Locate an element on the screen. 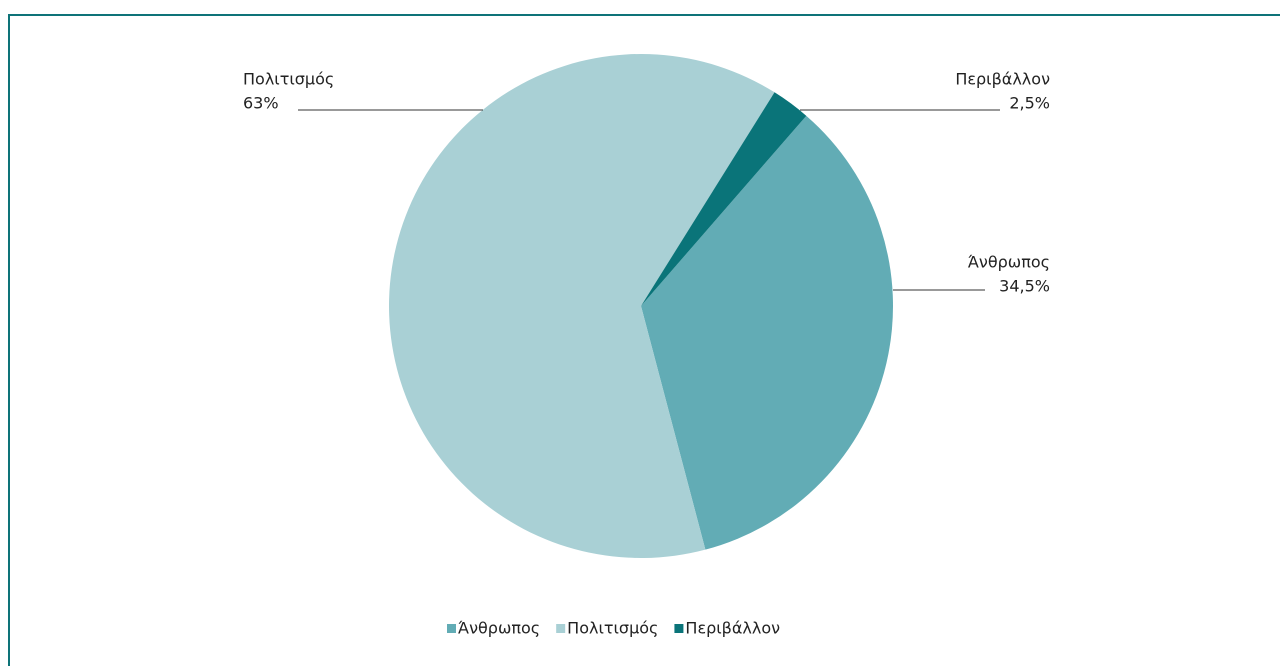 This screenshot has width=1280, height=666. legend-label: Άνθρωπος is located at coordinates (499, 628).